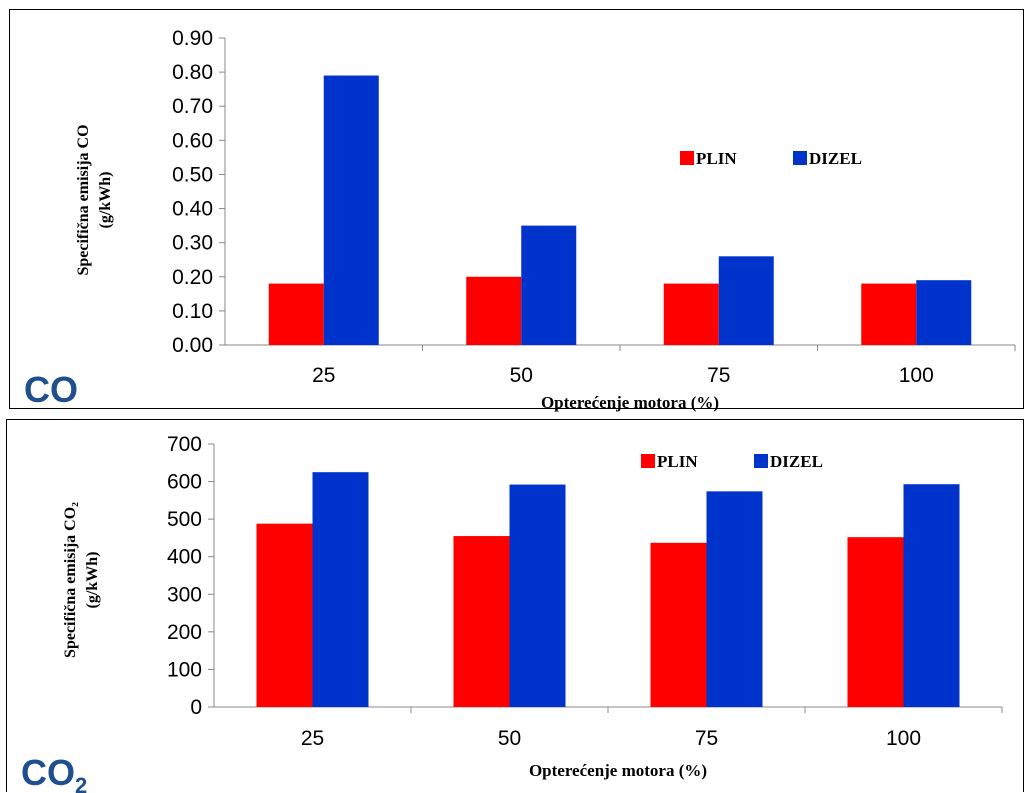  Describe the element at coordinates (184, 557) in the screenshot. I see `y-tick-label: 400` at that location.